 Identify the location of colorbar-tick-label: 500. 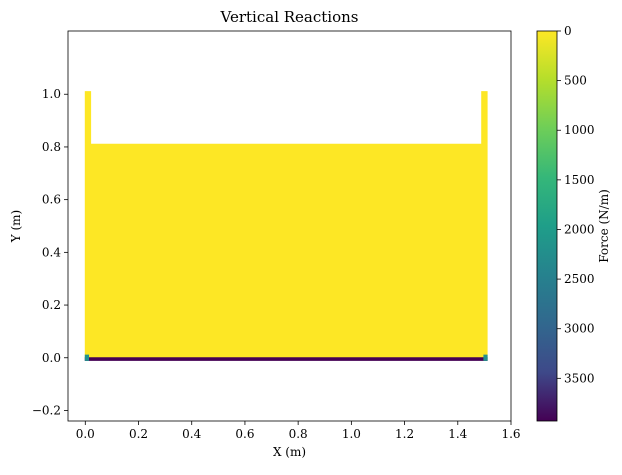
(575, 81).